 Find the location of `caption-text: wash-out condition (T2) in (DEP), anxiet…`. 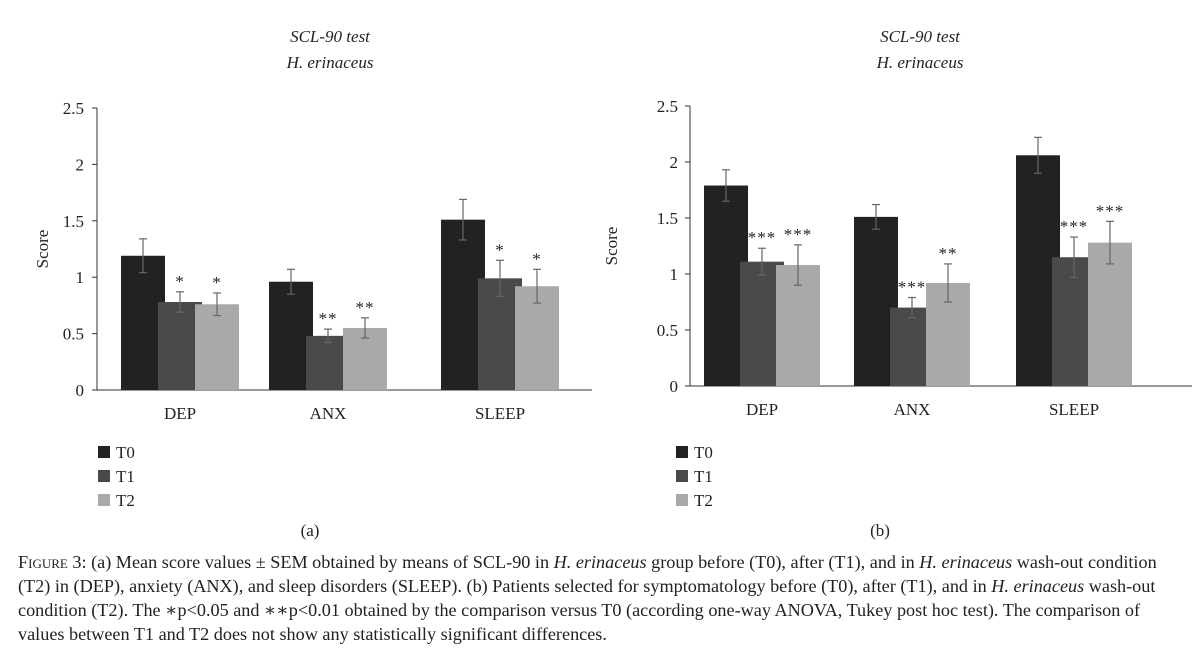

caption-text: wash-out condition (T2) in (DEP), anxiet… is located at coordinates (587, 574).